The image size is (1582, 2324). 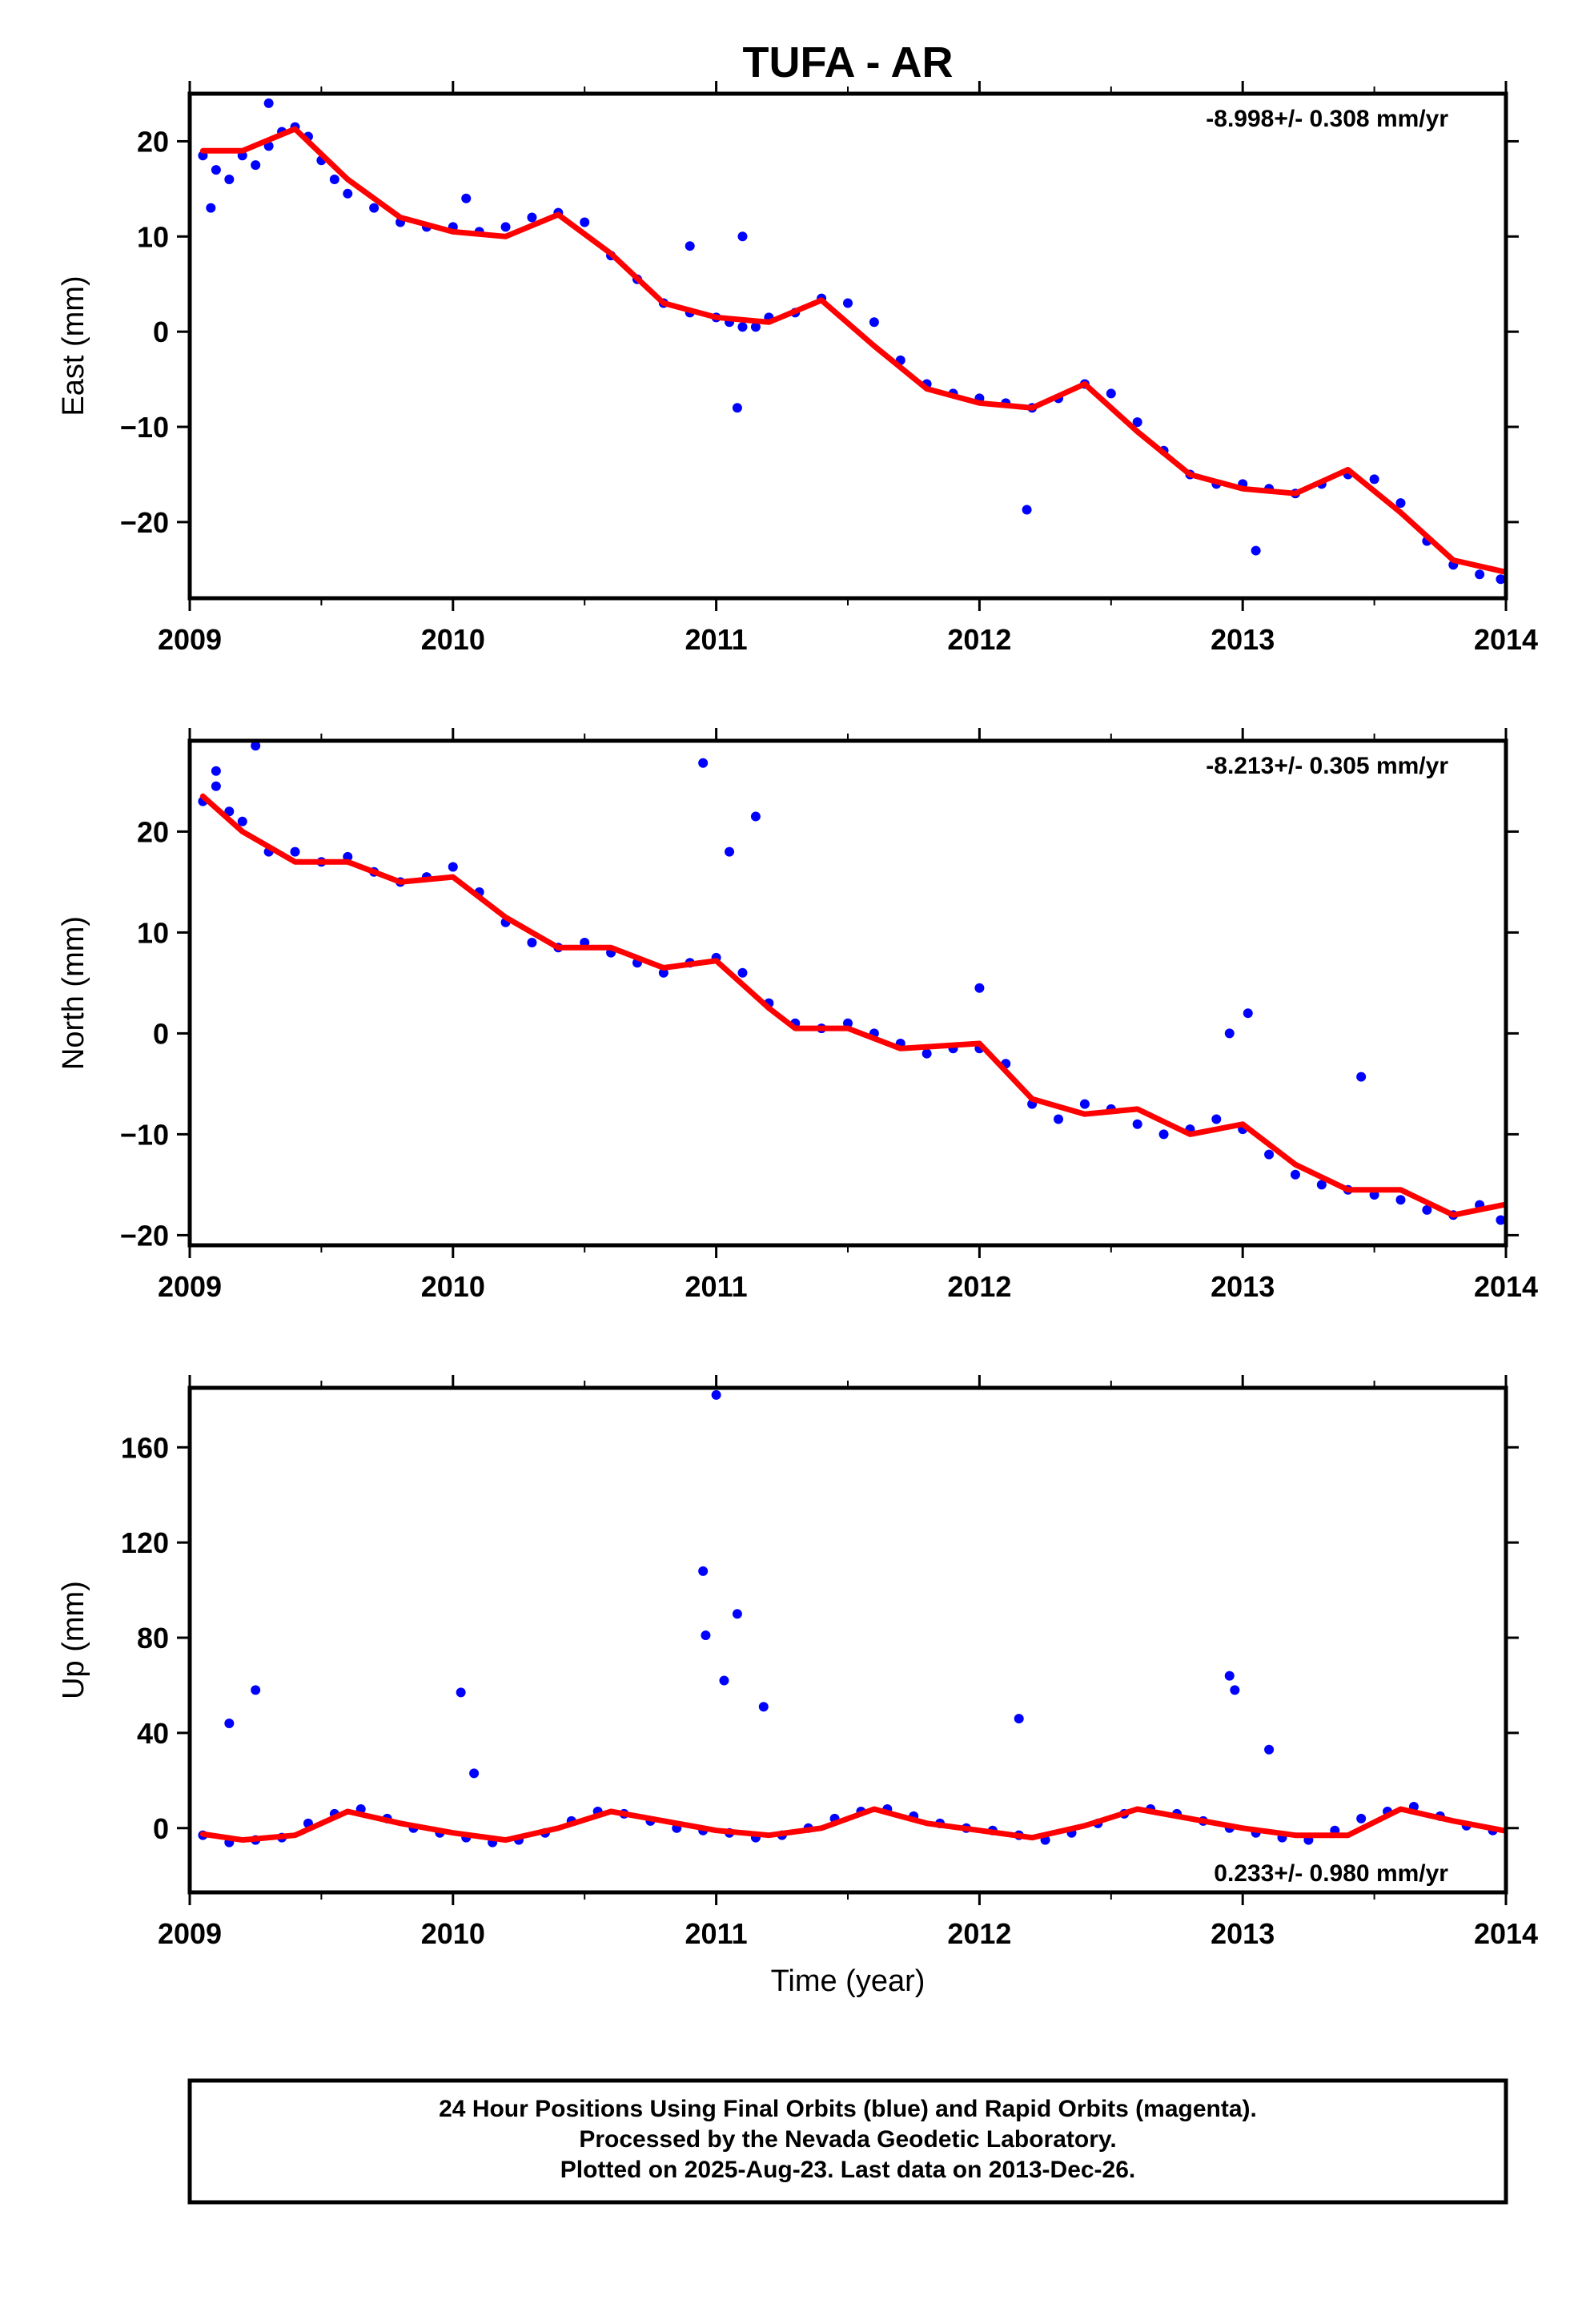 What do you see at coordinates (153, 1733) in the screenshot?
I see `y-tick-label: 40` at bounding box center [153, 1733].